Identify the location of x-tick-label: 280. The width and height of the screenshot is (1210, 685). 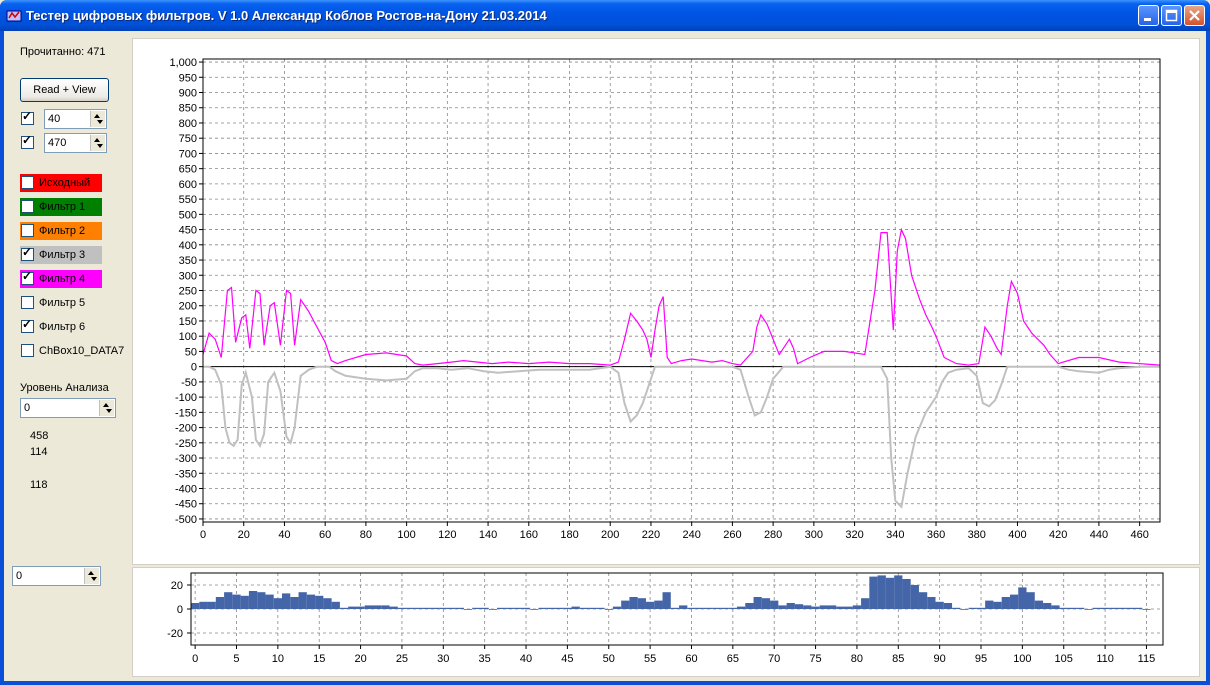
(773, 535).